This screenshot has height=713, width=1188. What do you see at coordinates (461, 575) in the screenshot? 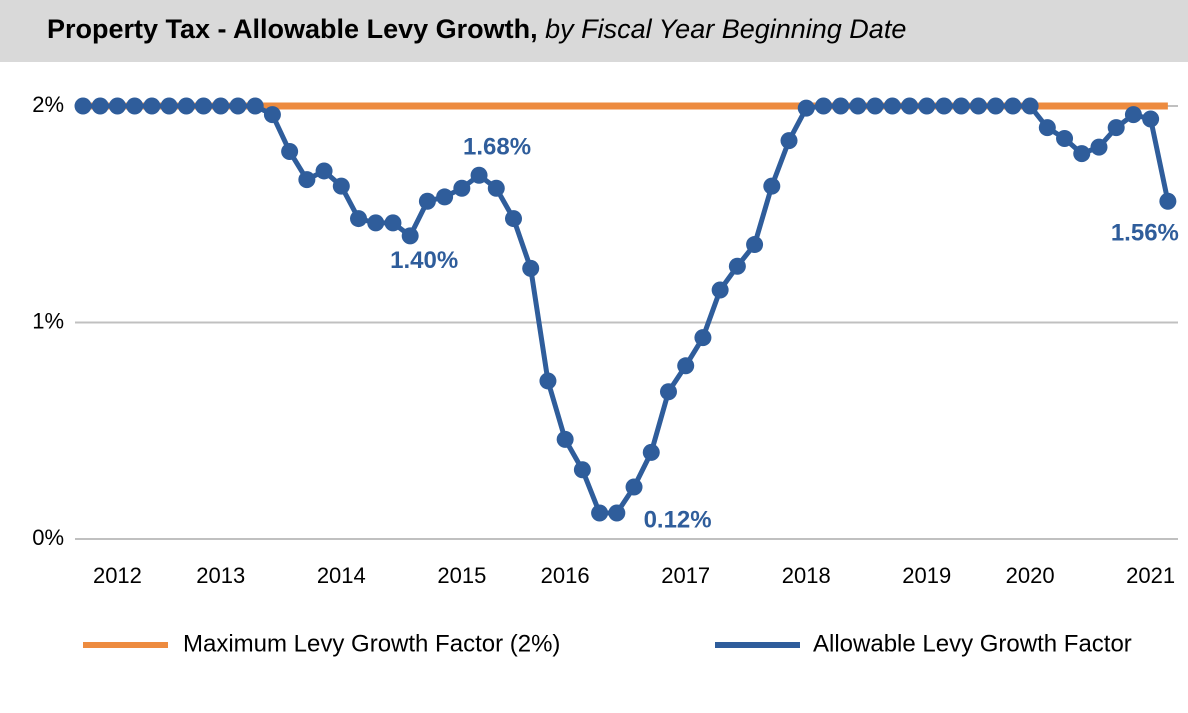
I see `x-tick-label: 2015` at bounding box center [461, 575].